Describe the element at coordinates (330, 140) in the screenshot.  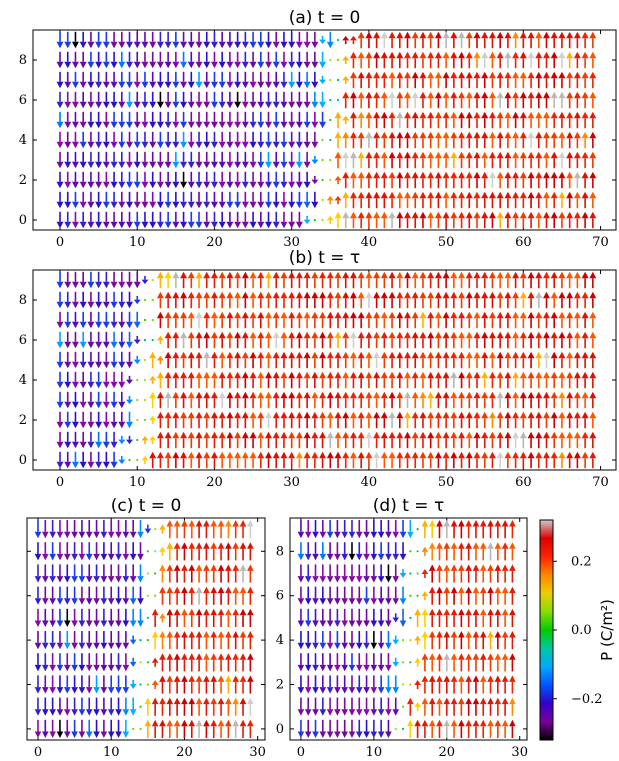
I see `wall-dot` at that location.